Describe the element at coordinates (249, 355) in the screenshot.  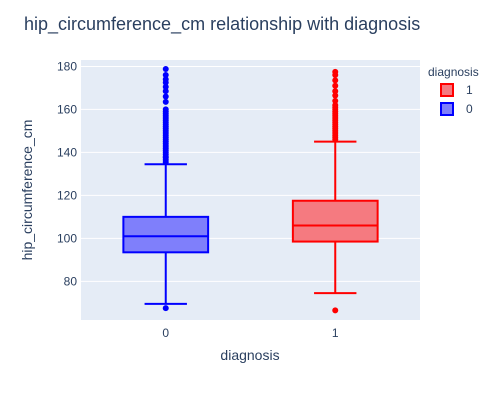
I see `x-axis-title: diagnosis` at that location.